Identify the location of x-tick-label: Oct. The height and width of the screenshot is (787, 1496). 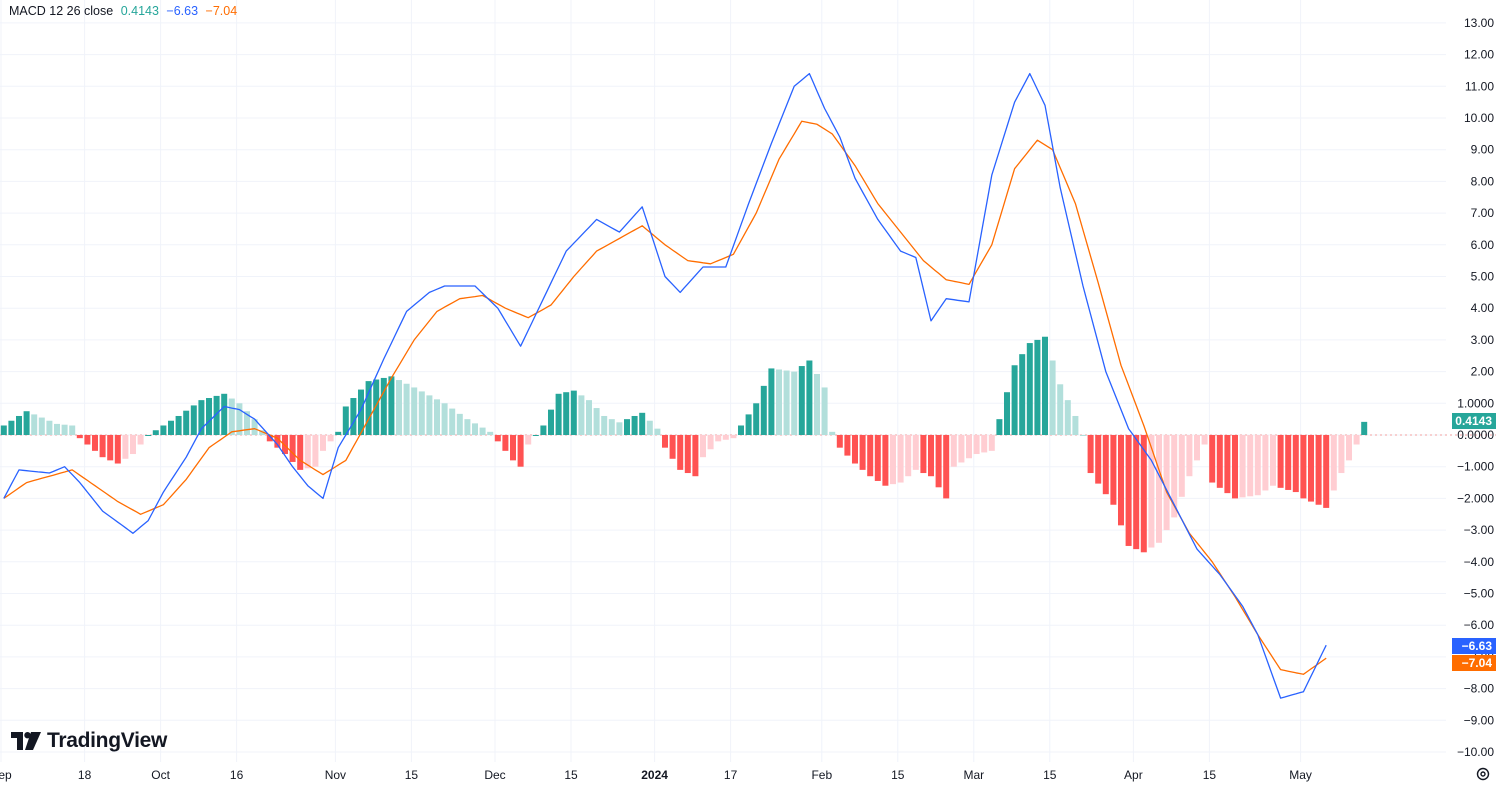
(160, 775).